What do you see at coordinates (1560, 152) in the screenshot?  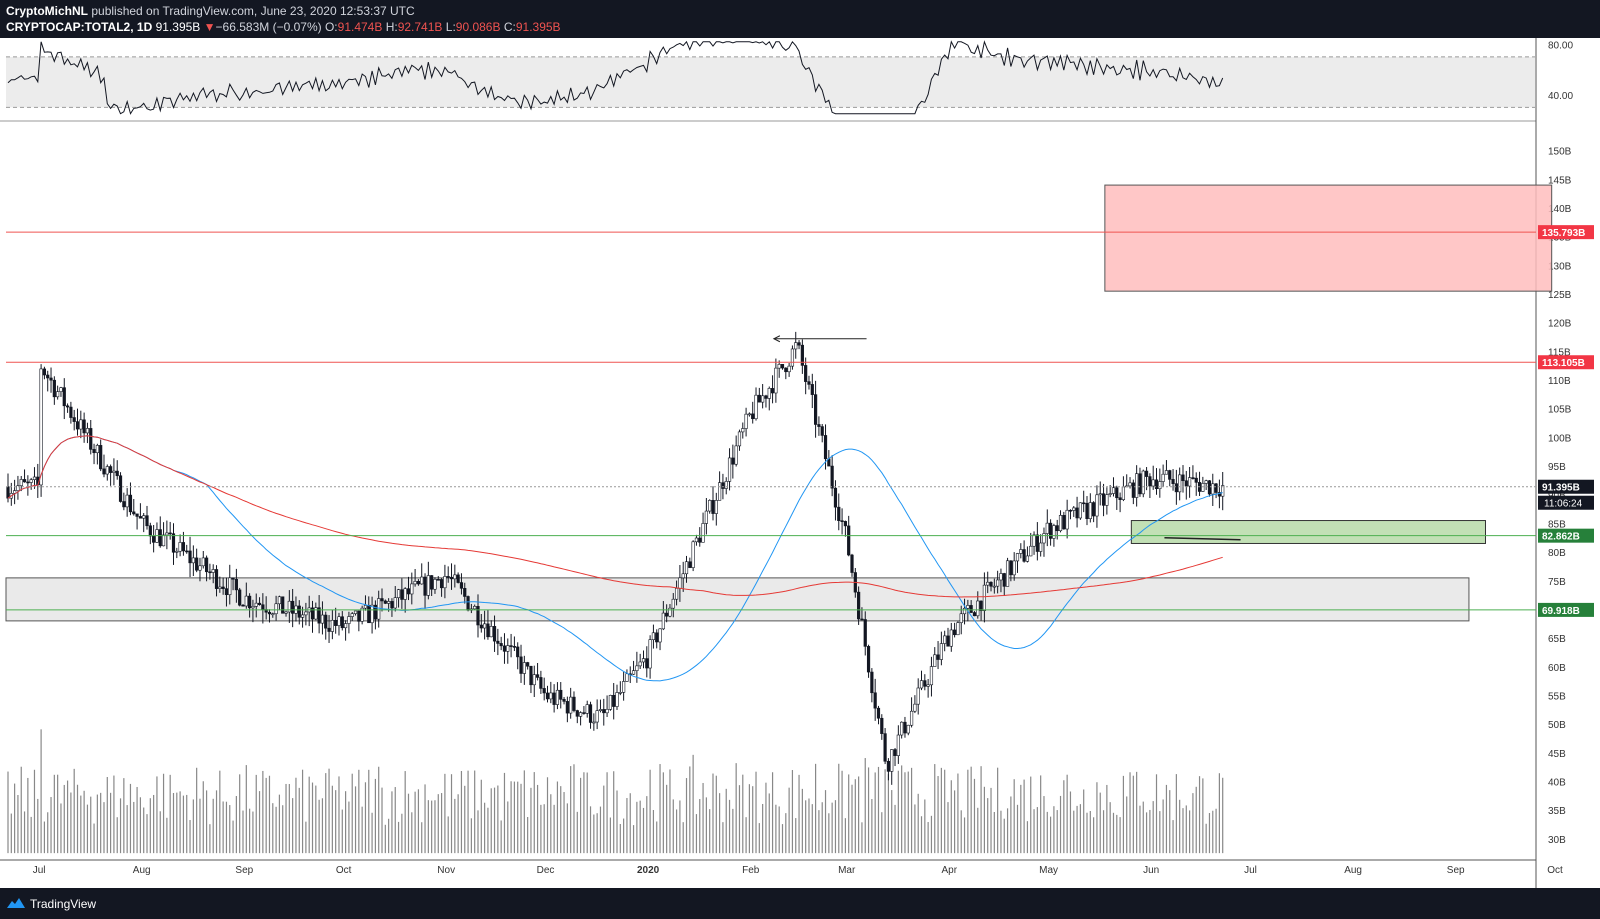 I see `price-tick-label: 150B` at bounding box center [1560, 152].